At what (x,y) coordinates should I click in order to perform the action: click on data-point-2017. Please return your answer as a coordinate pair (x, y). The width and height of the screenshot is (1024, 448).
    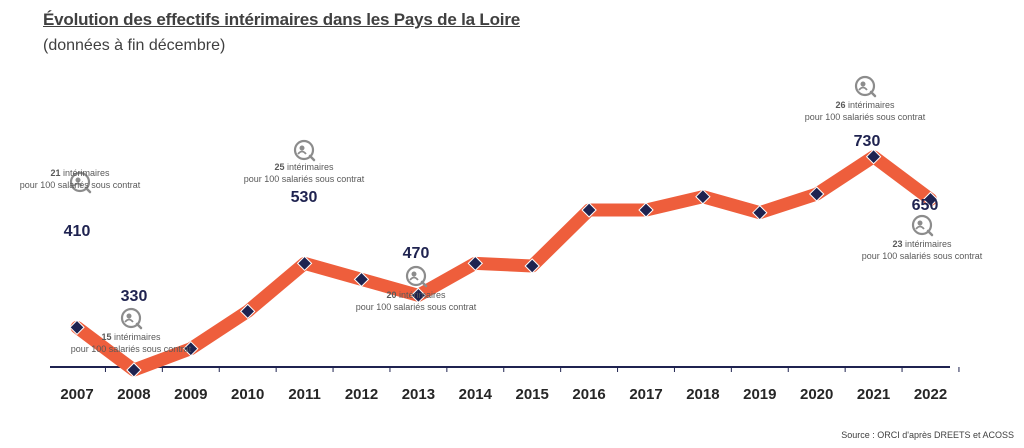
    Looking at the image, I should click on (646, 210).